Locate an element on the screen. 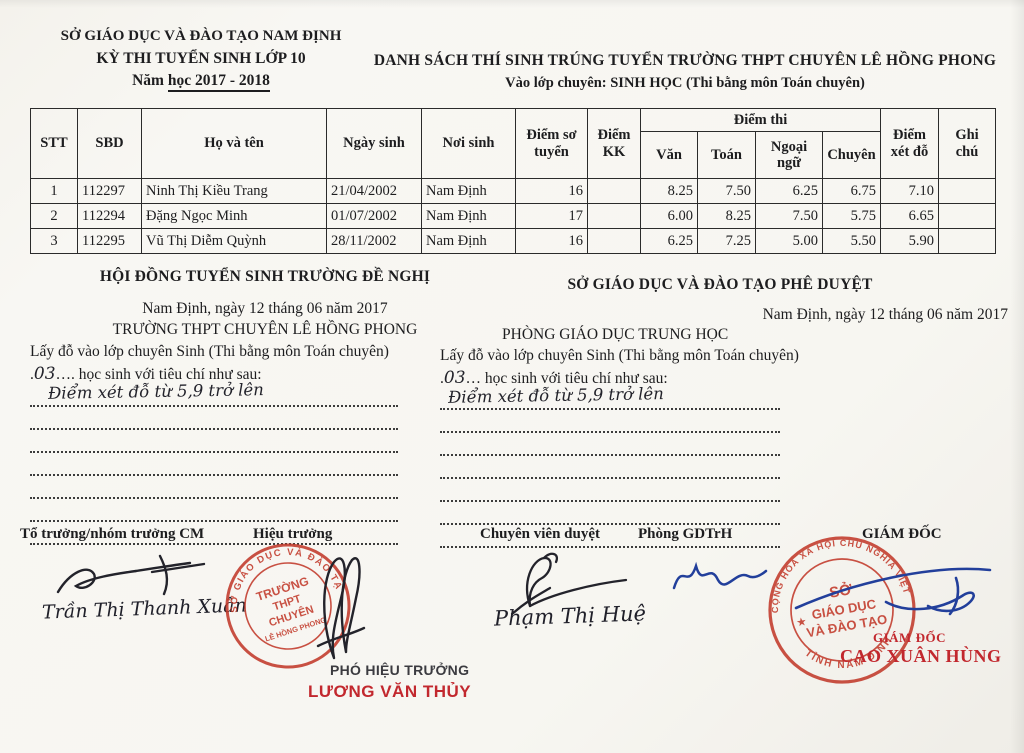  scan-edge-shadow is located at coordinates (1017, 376).